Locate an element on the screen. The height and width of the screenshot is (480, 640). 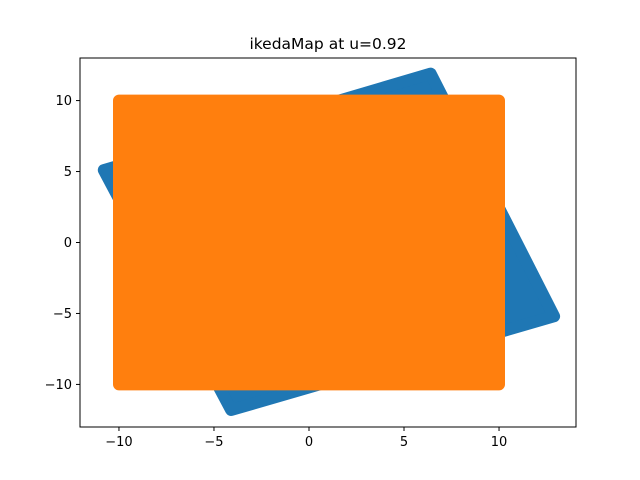
y-tick-label: 10 is located at coordinates (63, 101).